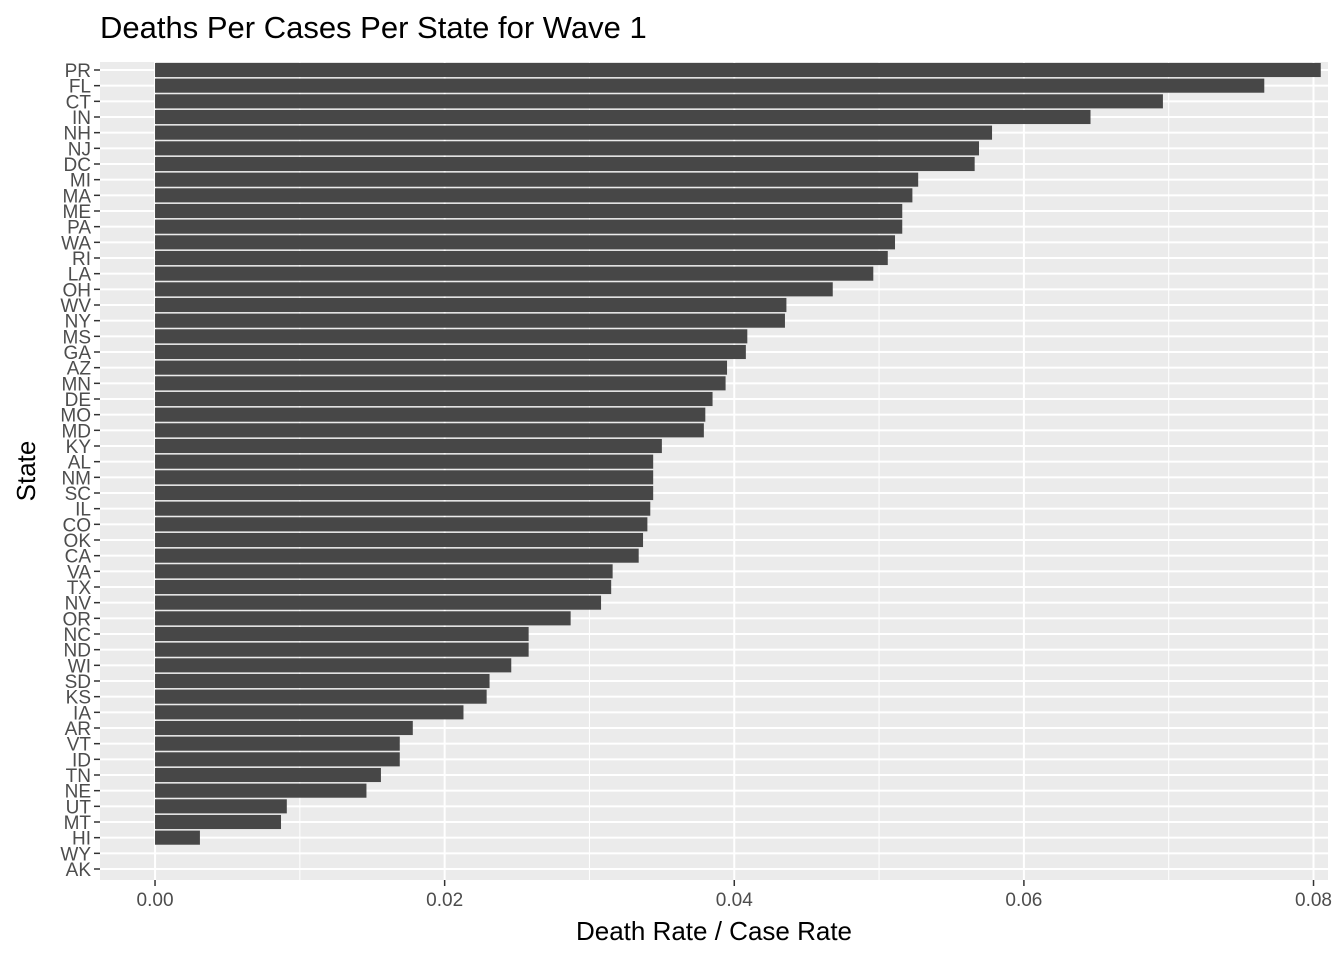 The width and height of the screenshot is (1344, 960). I want to click on y-tick-label-nv: NV, so click(78, 604).